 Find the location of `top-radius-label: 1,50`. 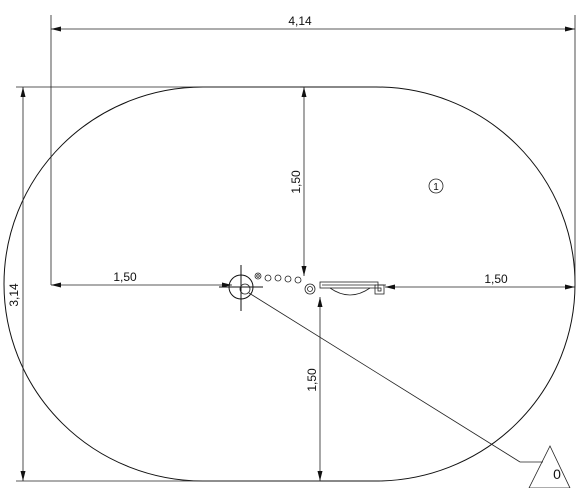

top-radius-label: 1,50 is located at coordinates (296, 182).